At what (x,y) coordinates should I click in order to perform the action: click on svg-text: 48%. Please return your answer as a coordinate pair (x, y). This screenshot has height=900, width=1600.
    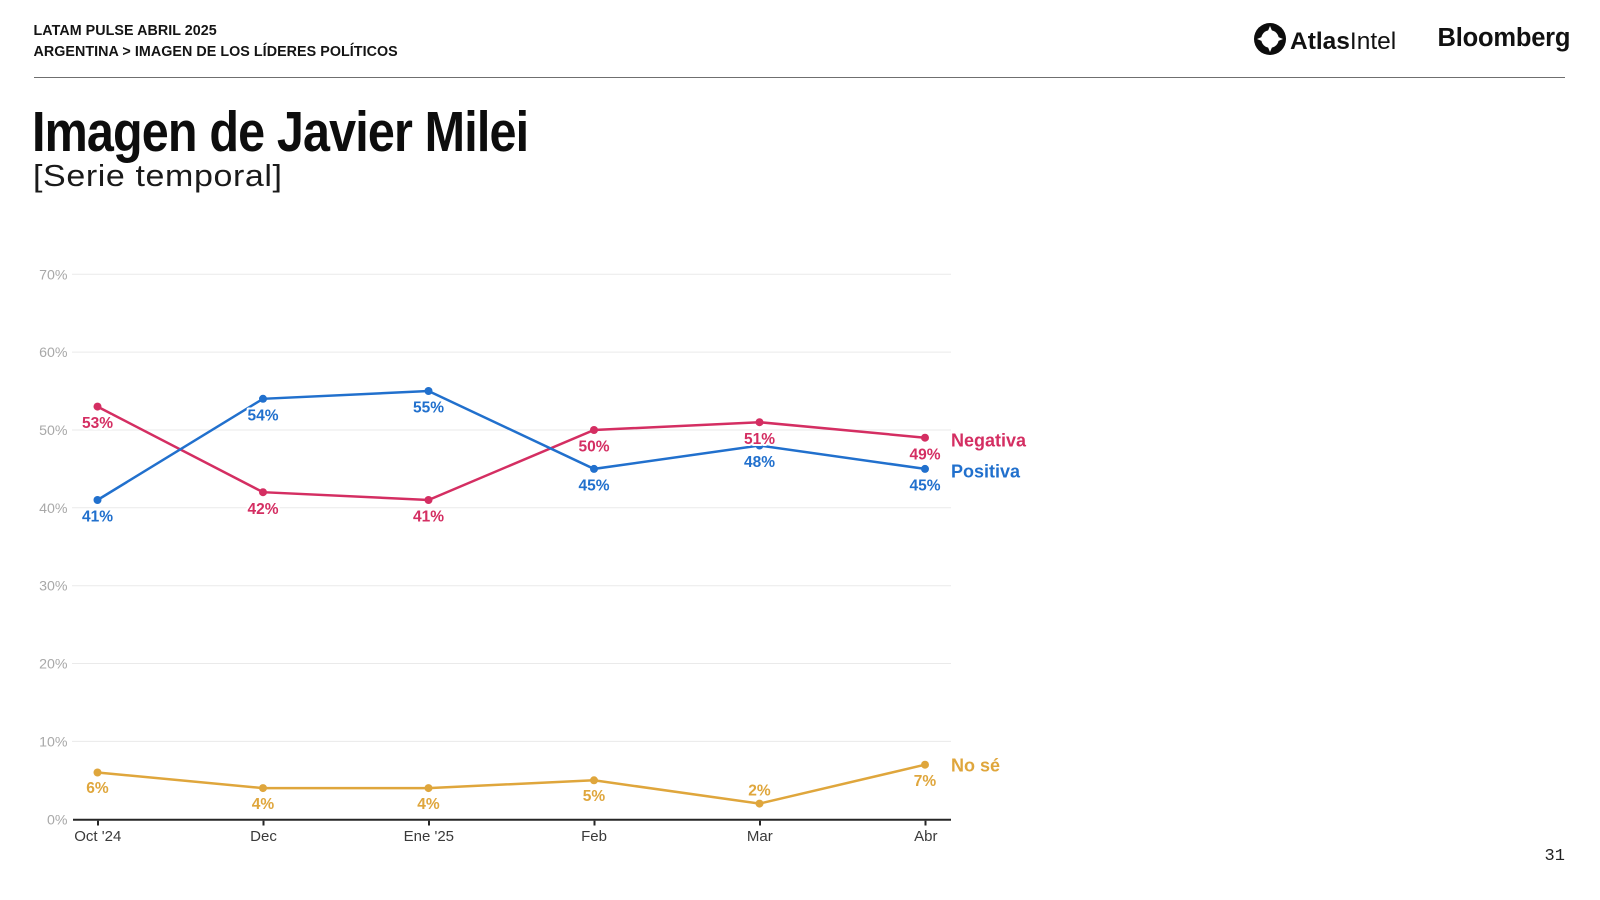
    Looking at the image, I should click on (759, 462).